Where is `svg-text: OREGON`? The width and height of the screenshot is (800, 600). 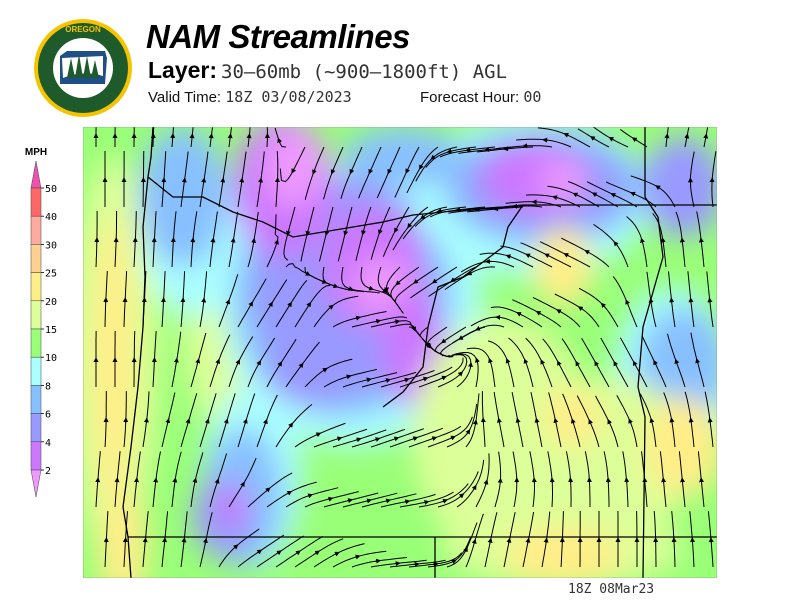
svg-text: OREGON is located at coordinates (83, 29).